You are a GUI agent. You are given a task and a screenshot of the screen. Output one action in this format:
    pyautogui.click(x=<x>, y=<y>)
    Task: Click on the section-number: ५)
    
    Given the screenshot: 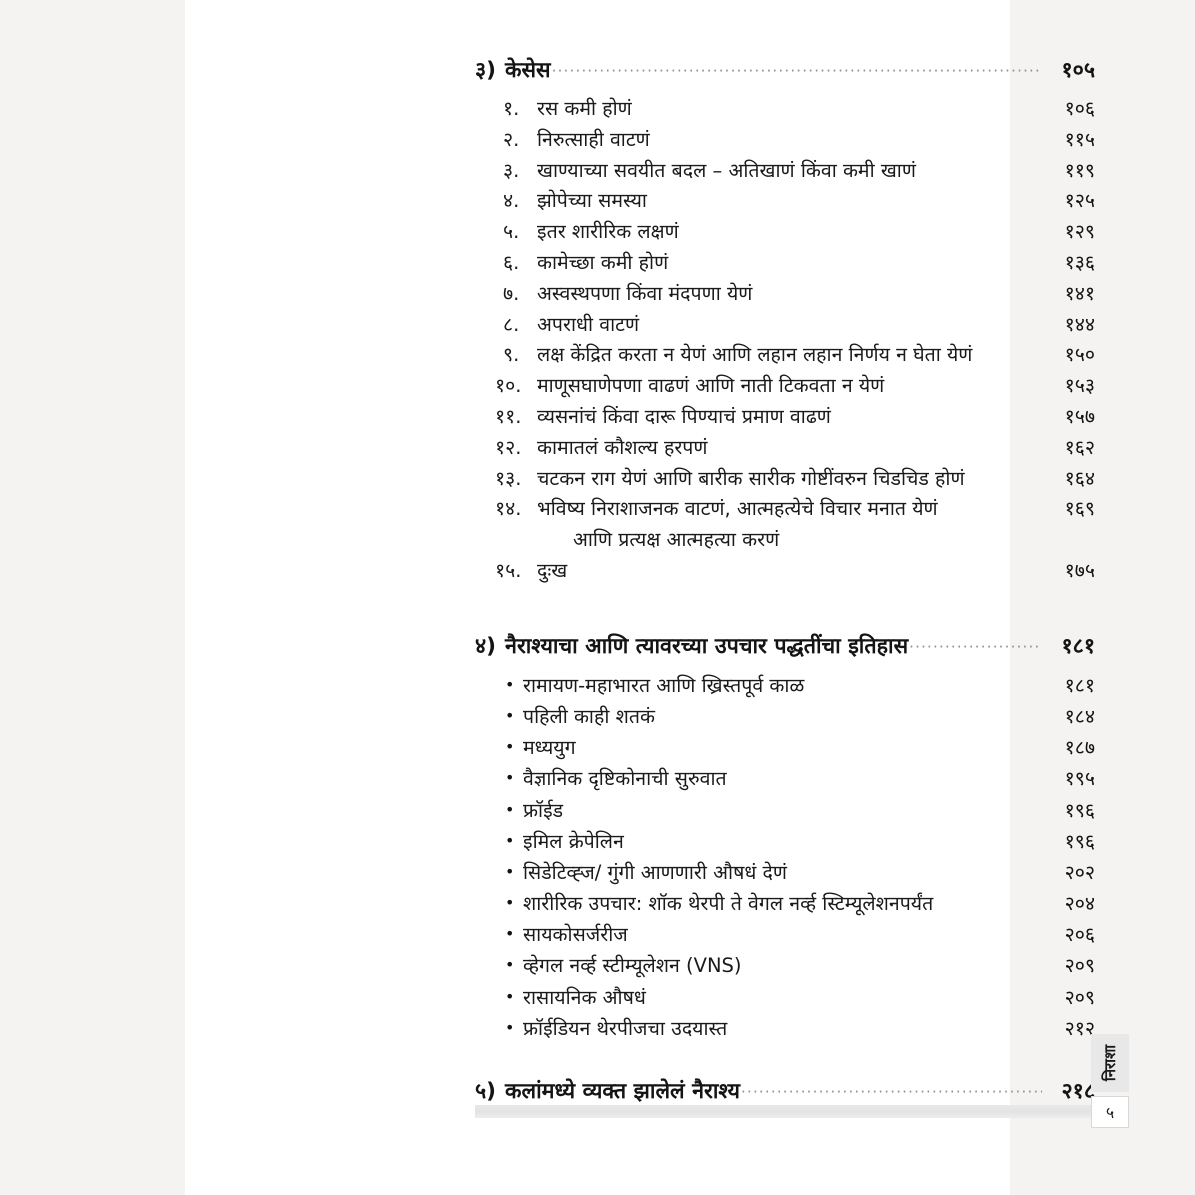 What is the action you would take?
    pyautogui.click(x=486, y=1091)
    